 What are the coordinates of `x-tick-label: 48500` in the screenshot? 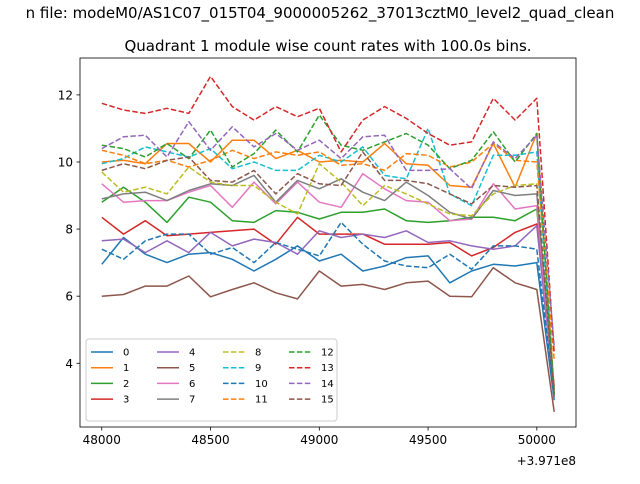 It's located at (210, 440).